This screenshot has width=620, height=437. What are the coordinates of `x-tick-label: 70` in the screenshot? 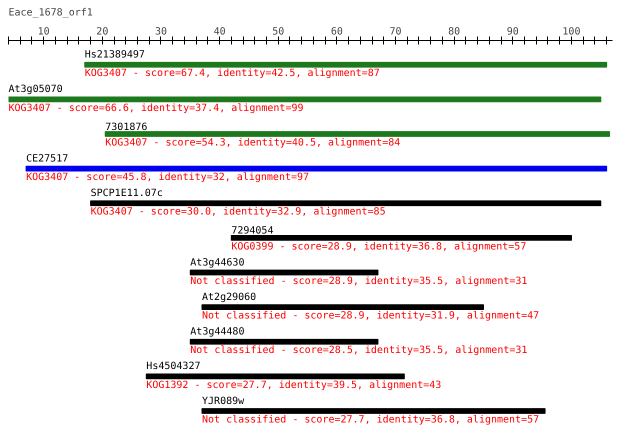 It's located at (396, 32).